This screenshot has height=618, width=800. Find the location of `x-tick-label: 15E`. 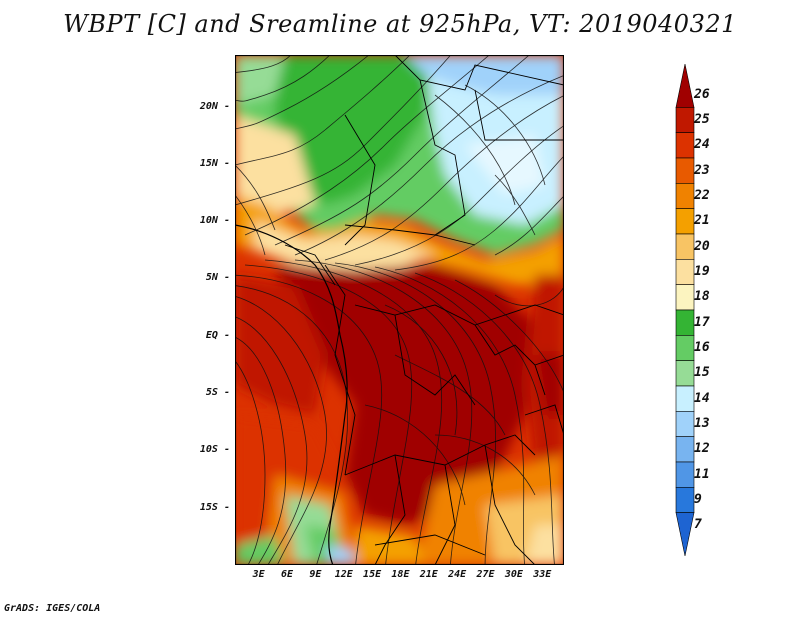

x-tick-label: 15E is located at coordinates (372, 574).